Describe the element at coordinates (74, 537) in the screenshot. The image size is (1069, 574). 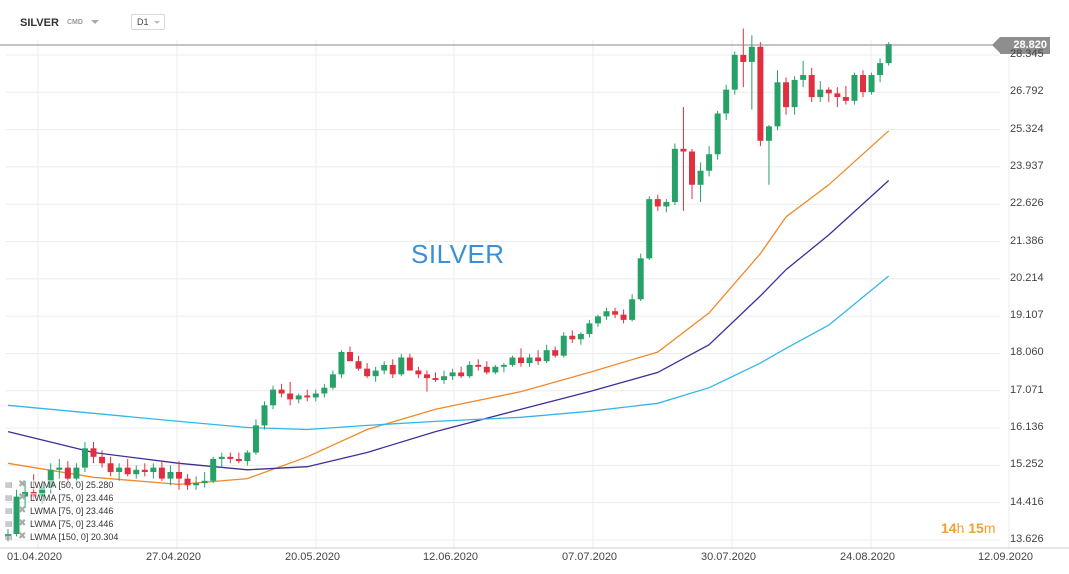
I see `legend-text: LWMA [150, 0] 20.304` at that location.